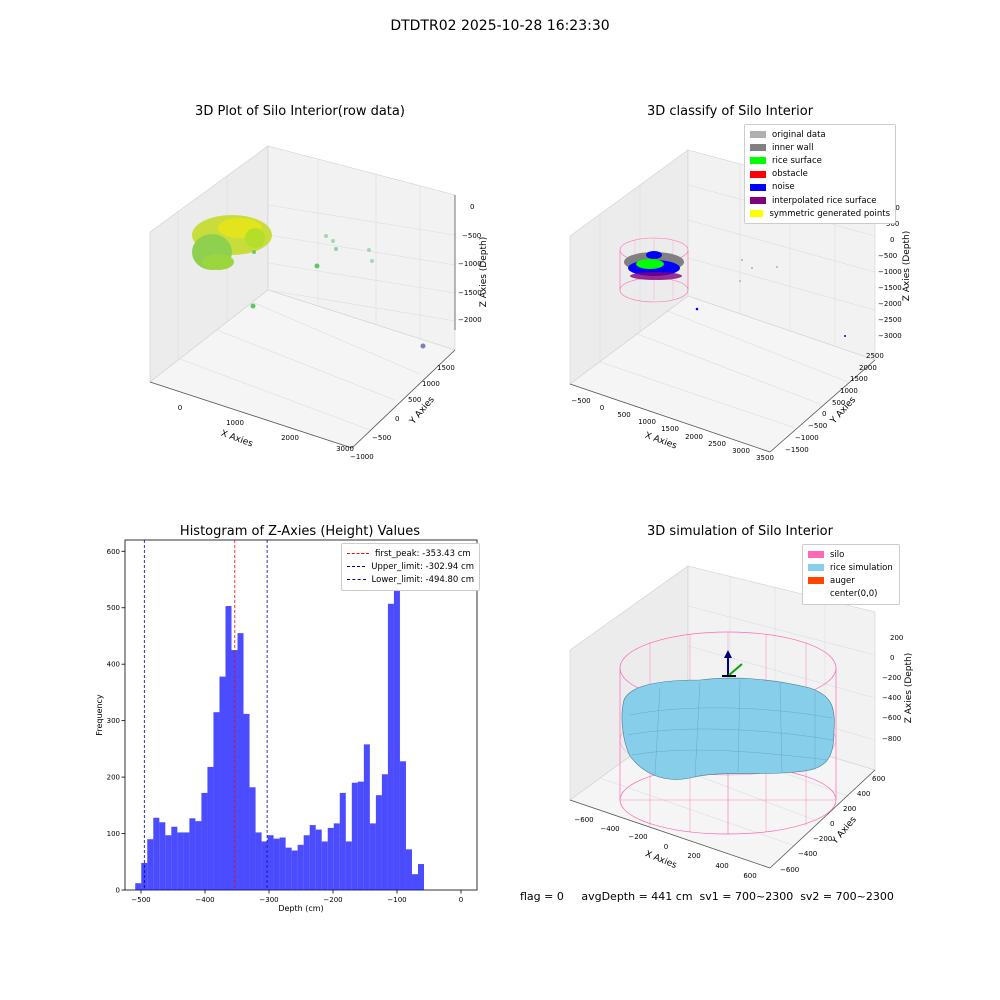 This screenshot has width=1000, height=1000. What do you see at coordinates (300, 531) in the screenshot?
I see `histogram-title: Histogram of Z-Axies (Height) Values` at bounding box center [300, 531].